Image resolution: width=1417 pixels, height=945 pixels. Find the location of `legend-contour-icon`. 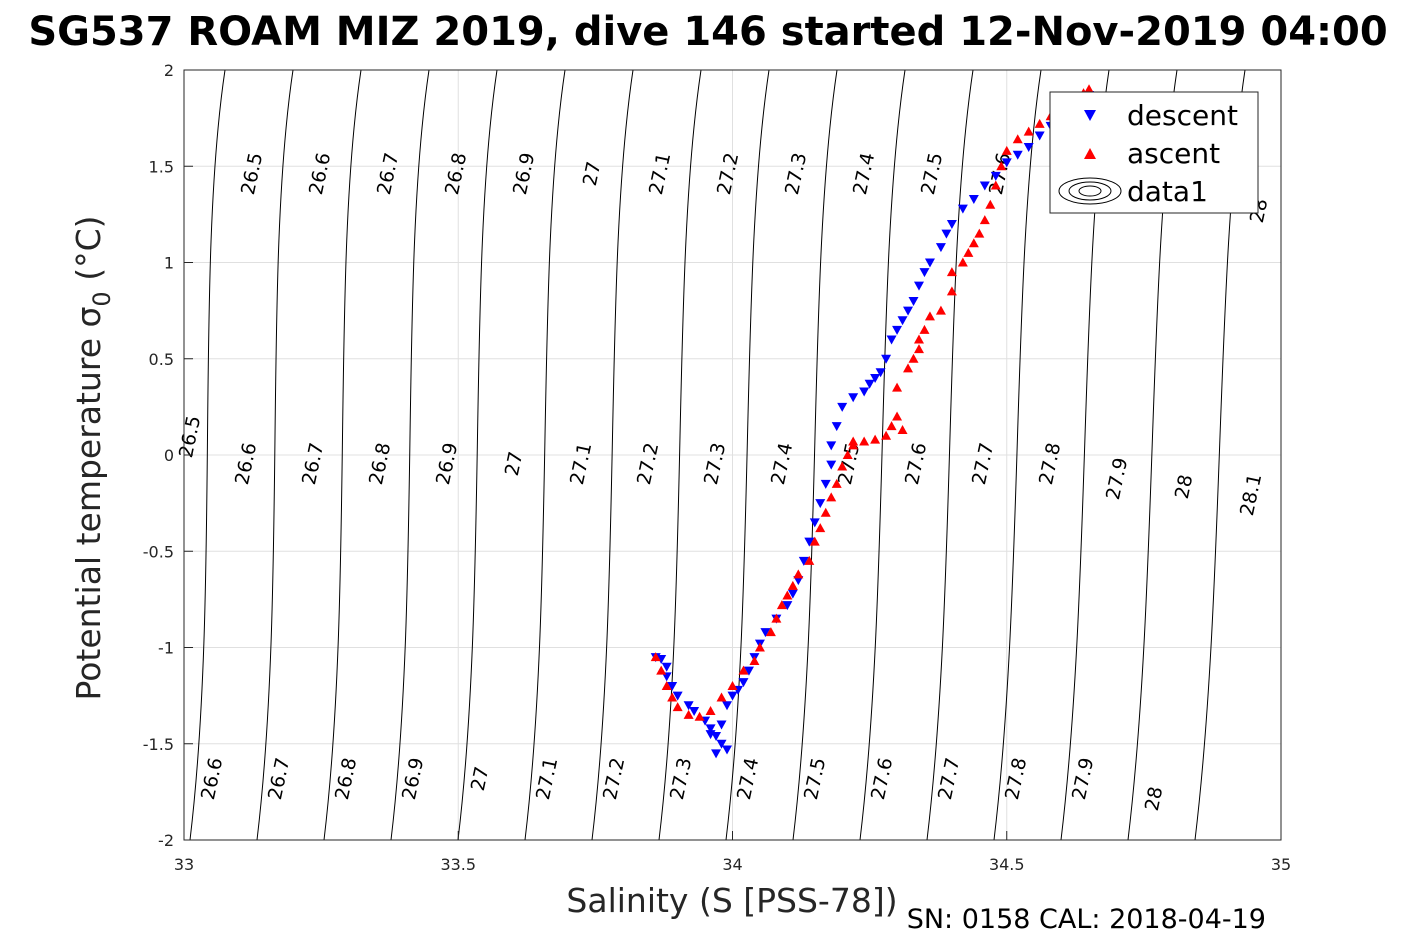

legend-contour-icon is located at coordinates (1090, 191).